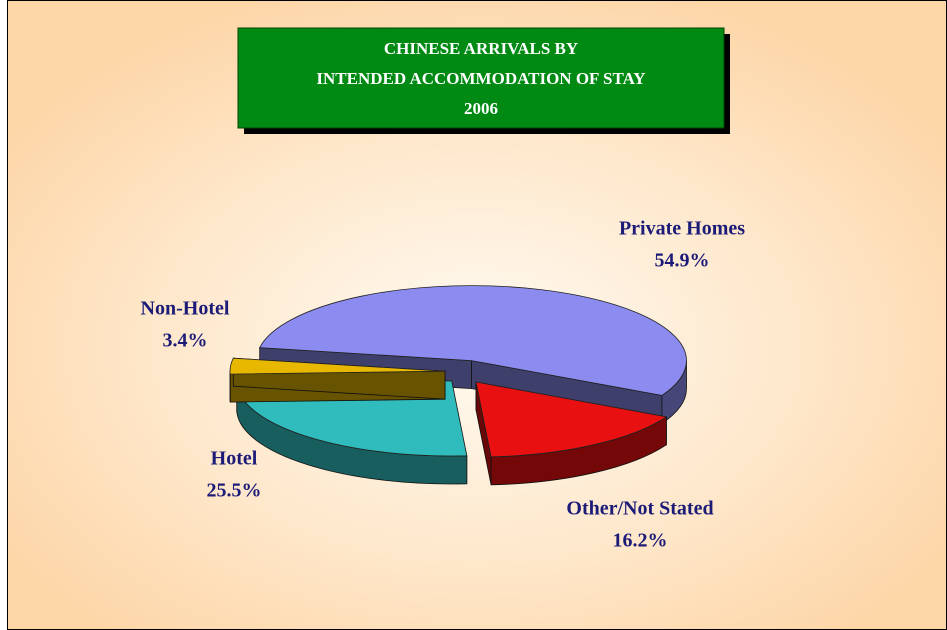 Image resolution: width=947 pixels, height=630 pixels. Describe the element at coordinates (682, 229) in the screenshot. I see `slice-label: Private Homes` at that location.